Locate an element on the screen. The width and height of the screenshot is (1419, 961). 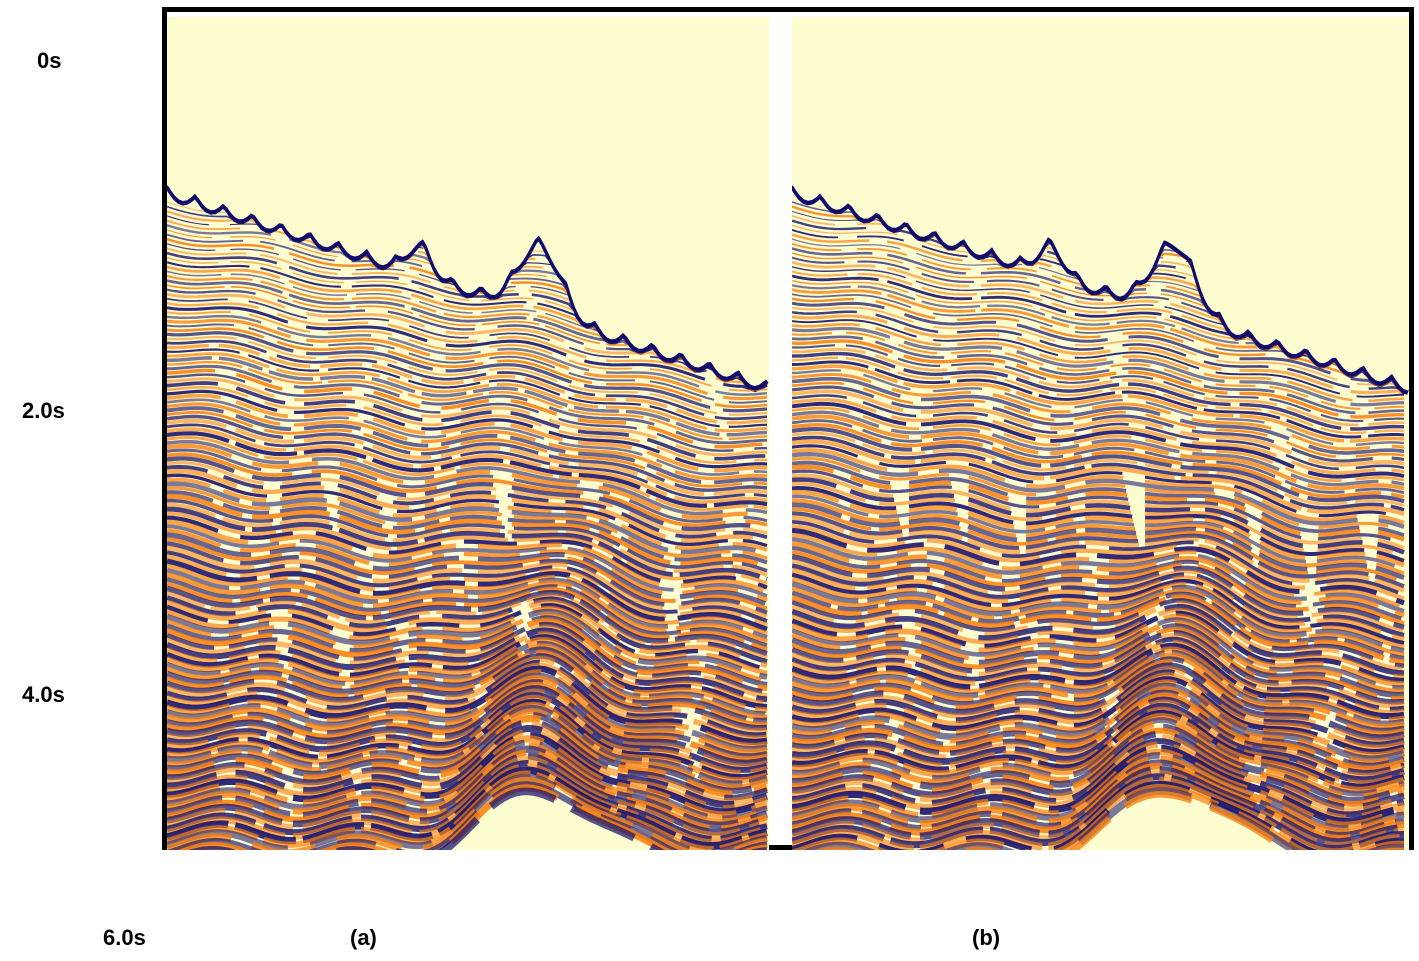
time-label-6s: 6.0s is located at coordinates (124, 937).